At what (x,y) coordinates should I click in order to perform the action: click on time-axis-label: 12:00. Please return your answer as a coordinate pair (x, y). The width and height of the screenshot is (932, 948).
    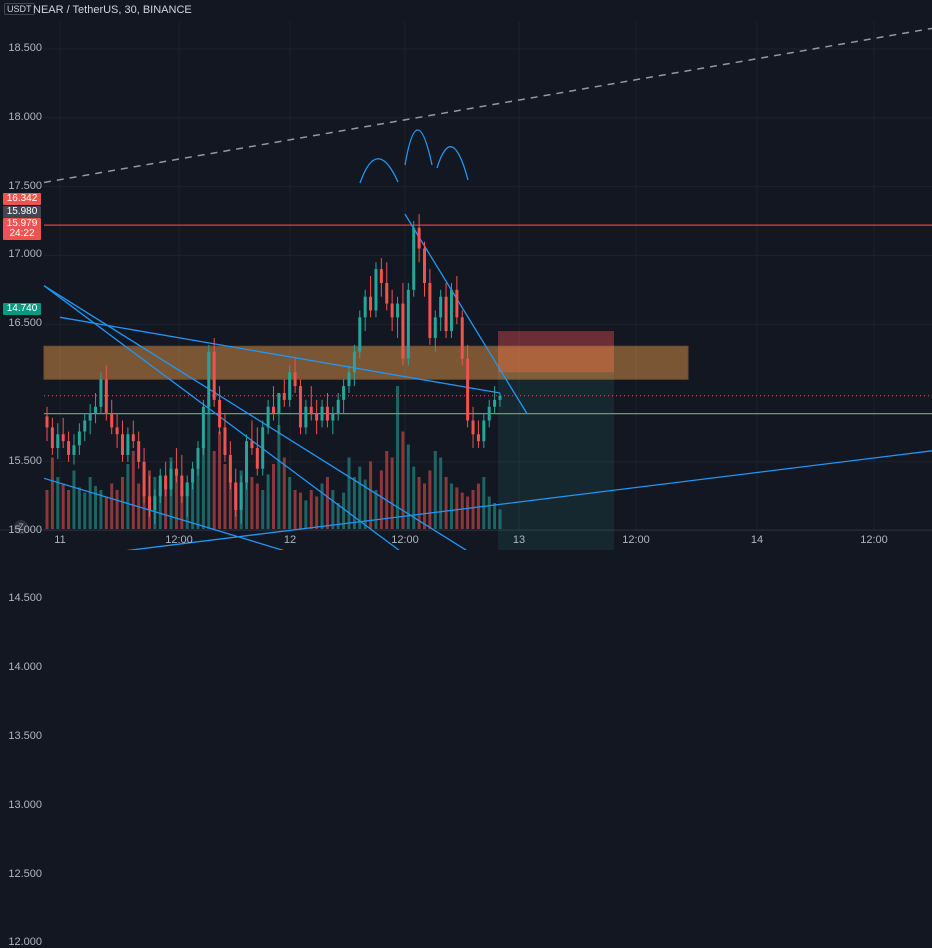
    Looking at the image, I should click on (636, 540).